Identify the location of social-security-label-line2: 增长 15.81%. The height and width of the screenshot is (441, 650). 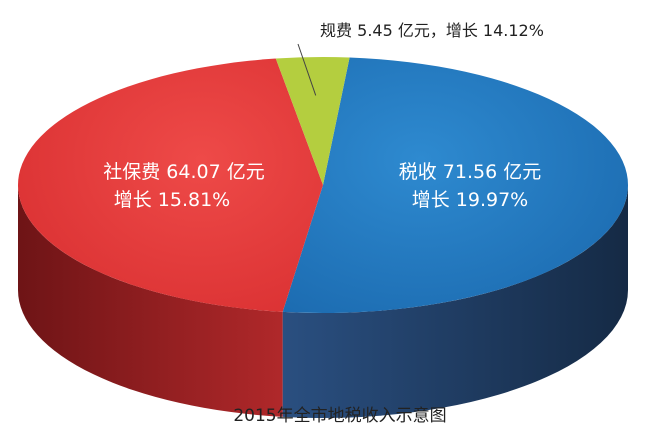
(172, 200).